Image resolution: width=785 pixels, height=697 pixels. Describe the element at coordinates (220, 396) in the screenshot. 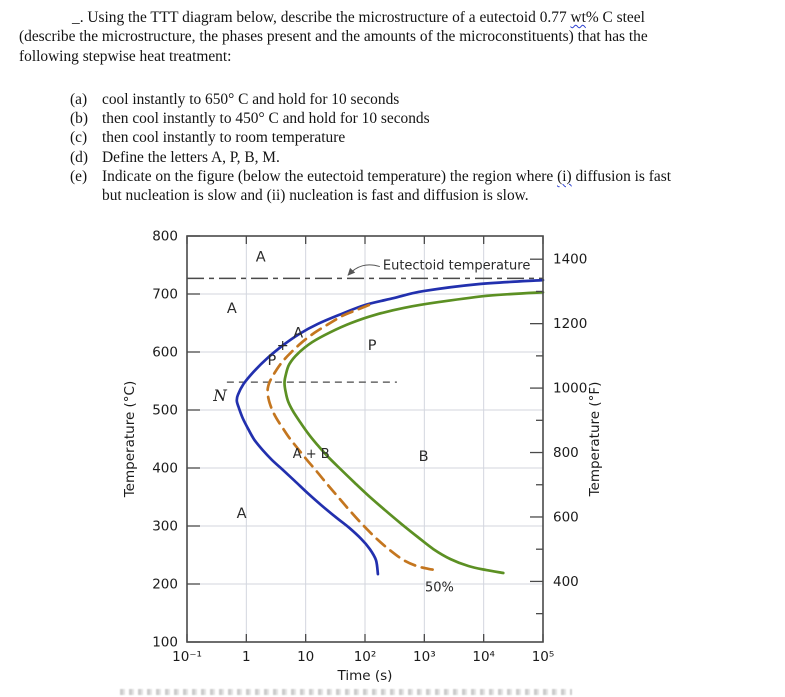

I see `phase-label-n: N` at that location.